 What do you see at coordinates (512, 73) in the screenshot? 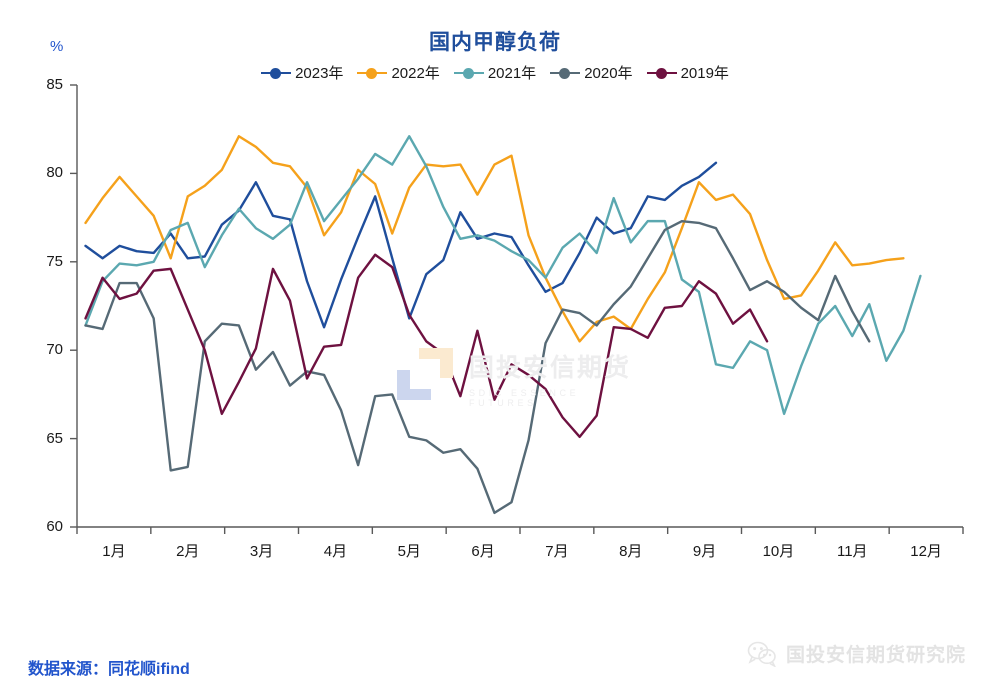
I see `legend-label: 2021年` at bounding box center [512, 73].